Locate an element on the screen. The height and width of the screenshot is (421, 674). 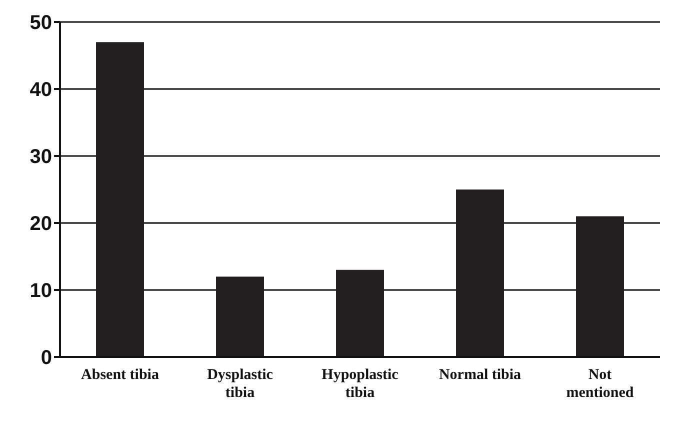
y-tick-label: 40 is located at coordinates (41, 90).